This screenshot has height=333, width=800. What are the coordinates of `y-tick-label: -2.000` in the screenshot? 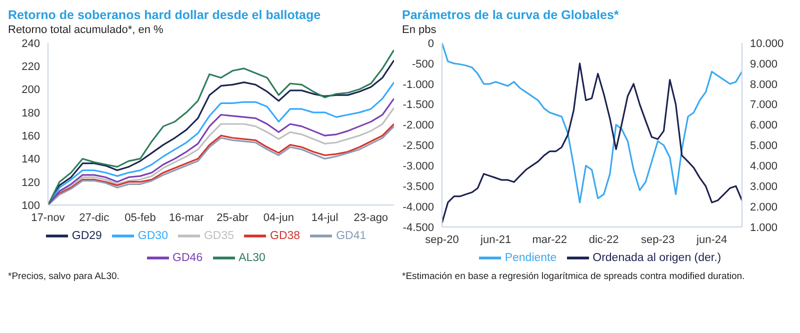 It's located at (418, 126).